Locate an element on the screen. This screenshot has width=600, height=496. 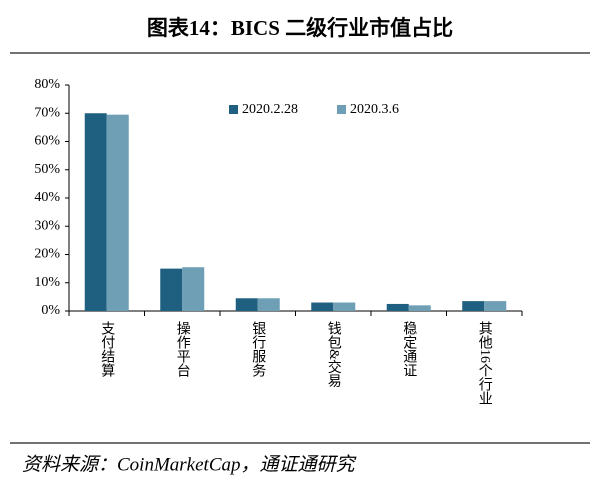
x-tick-label: 操作平台 is located at coordinates (183, 349).